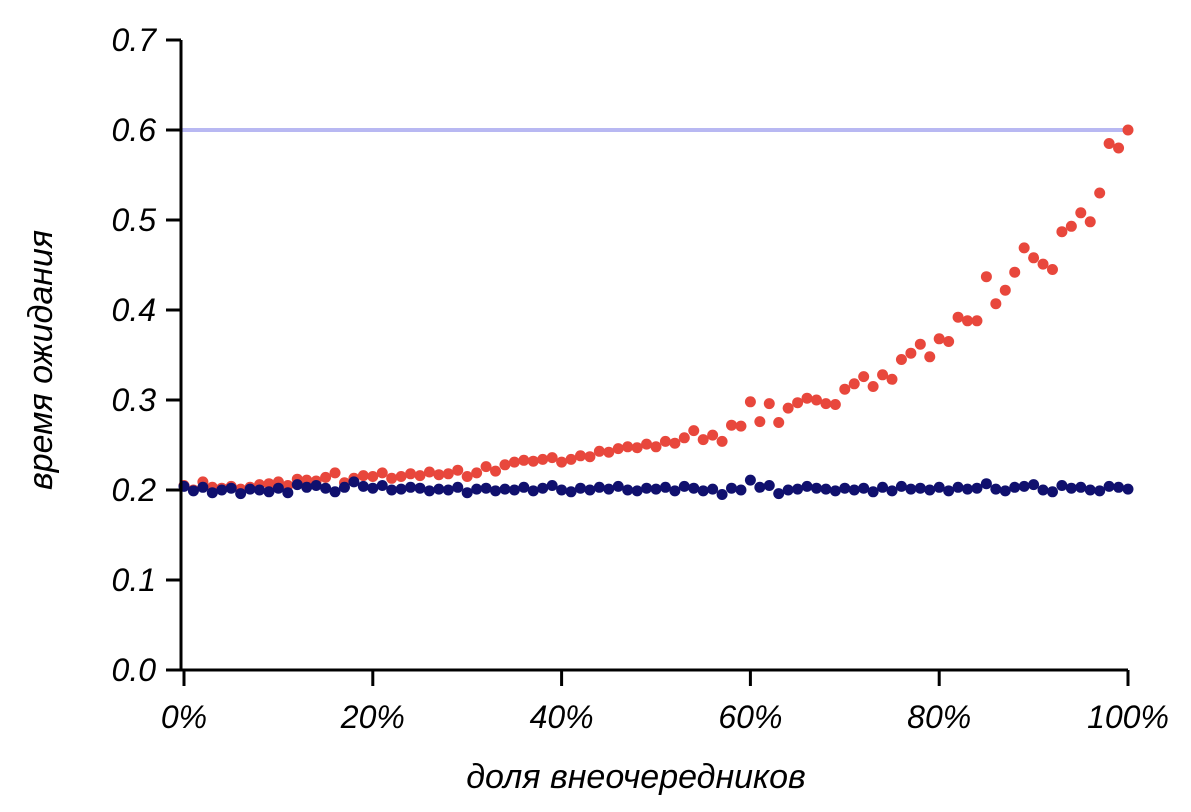  What do you see at coordinates (184, 717) in the screenshot?
I see `x-tick-label: 0%` at bounding box center [184, 717].